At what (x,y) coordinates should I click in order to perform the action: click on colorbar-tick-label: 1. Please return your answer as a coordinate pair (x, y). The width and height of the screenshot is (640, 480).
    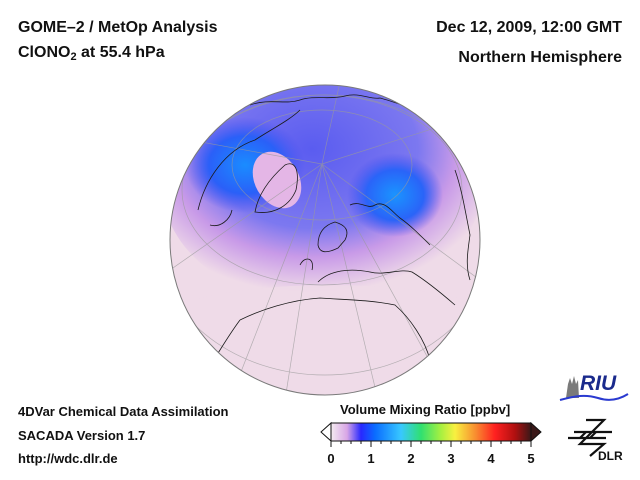
    Looking at the image, I should click on (371, 458).